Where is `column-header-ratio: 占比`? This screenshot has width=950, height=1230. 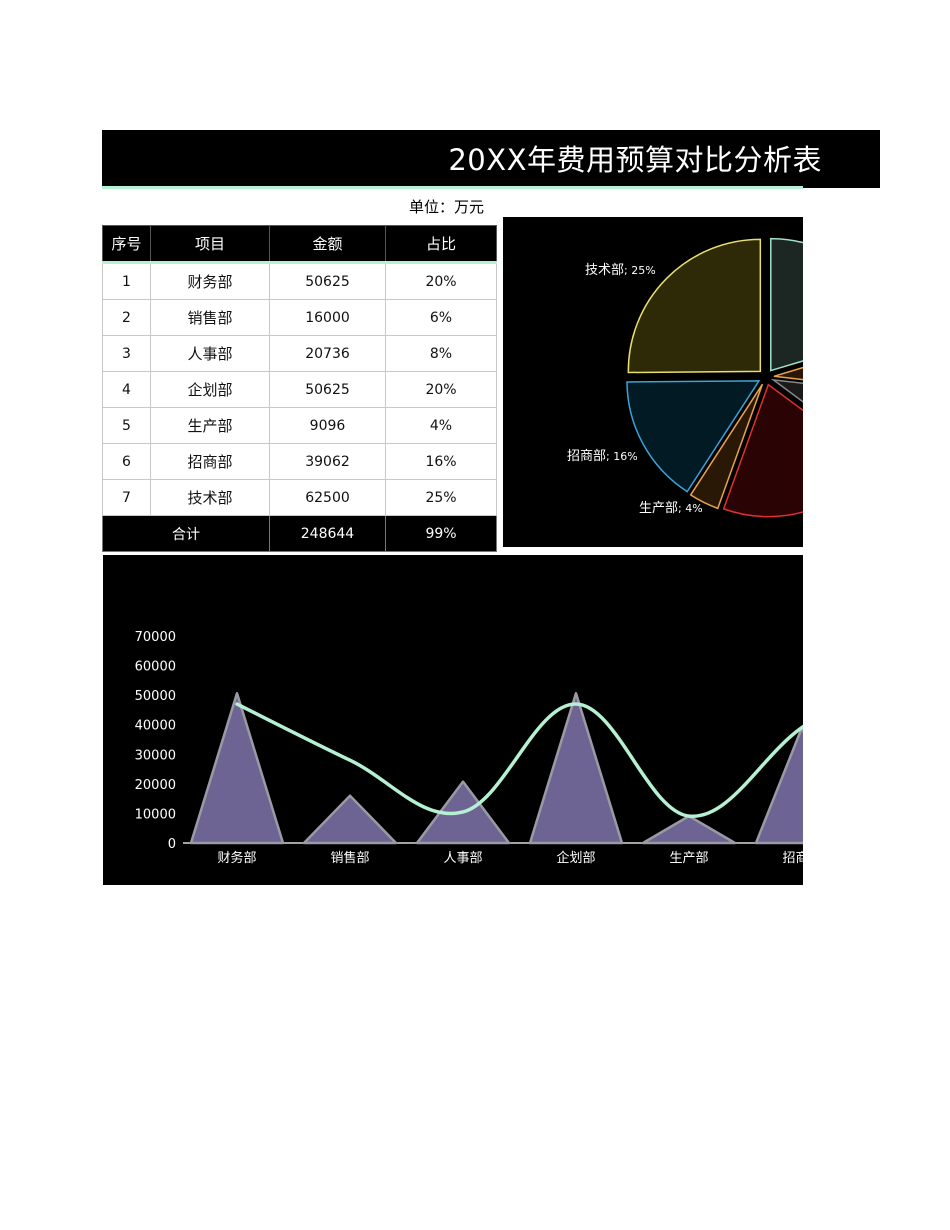 column-header-ratio: 占比 is located at coordinates (441, 244).